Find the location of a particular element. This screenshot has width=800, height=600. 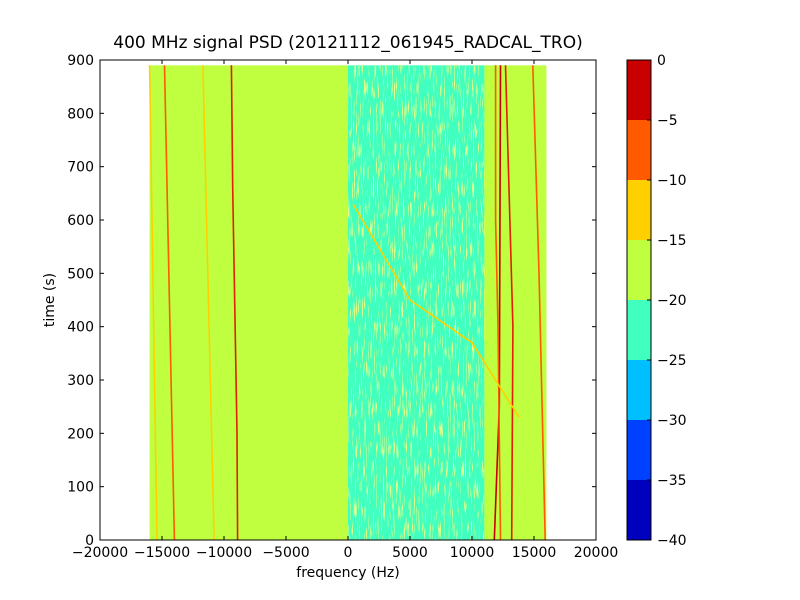

x-tick-label: −10000 is located at coordinates (224, 553).